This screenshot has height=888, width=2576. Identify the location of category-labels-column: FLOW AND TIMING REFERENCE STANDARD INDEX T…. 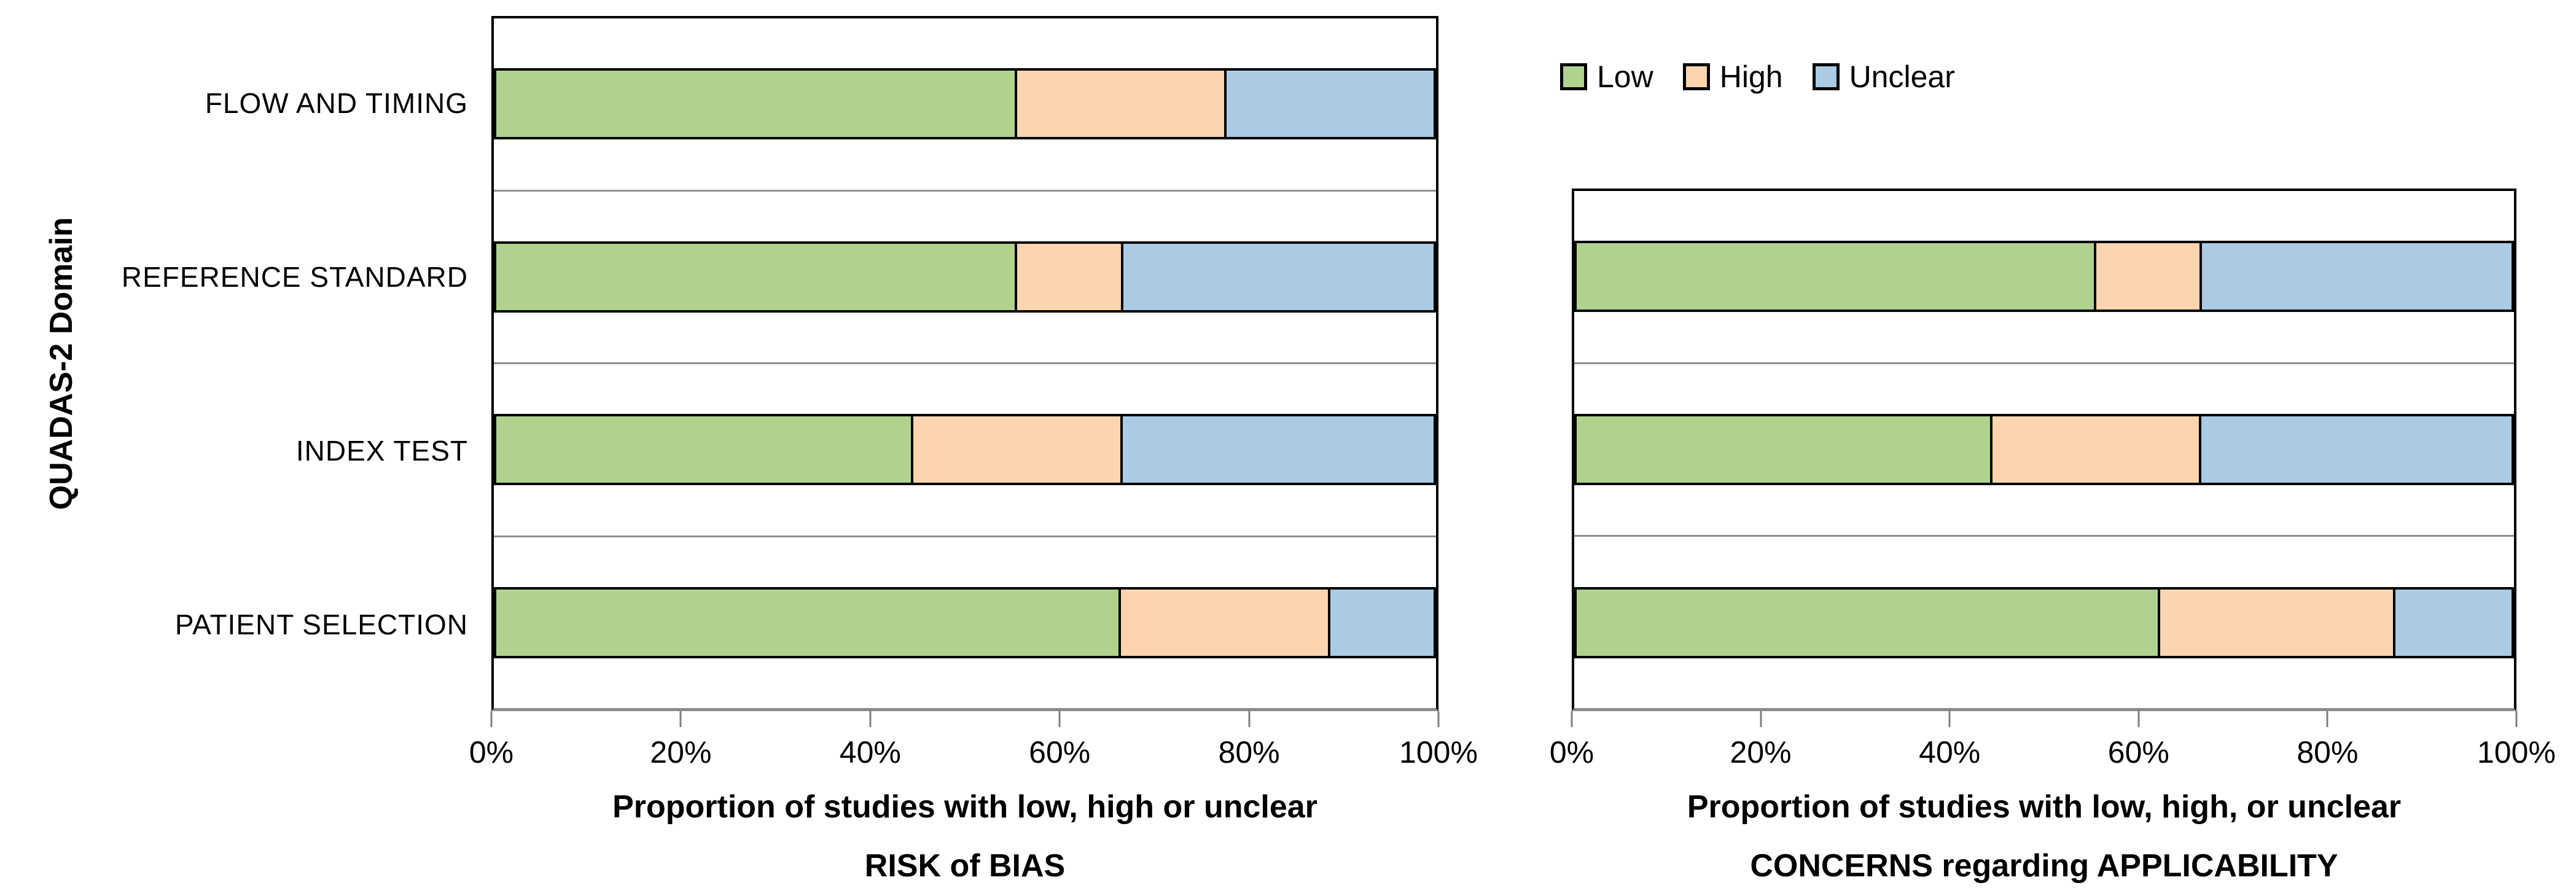
(234, 363).